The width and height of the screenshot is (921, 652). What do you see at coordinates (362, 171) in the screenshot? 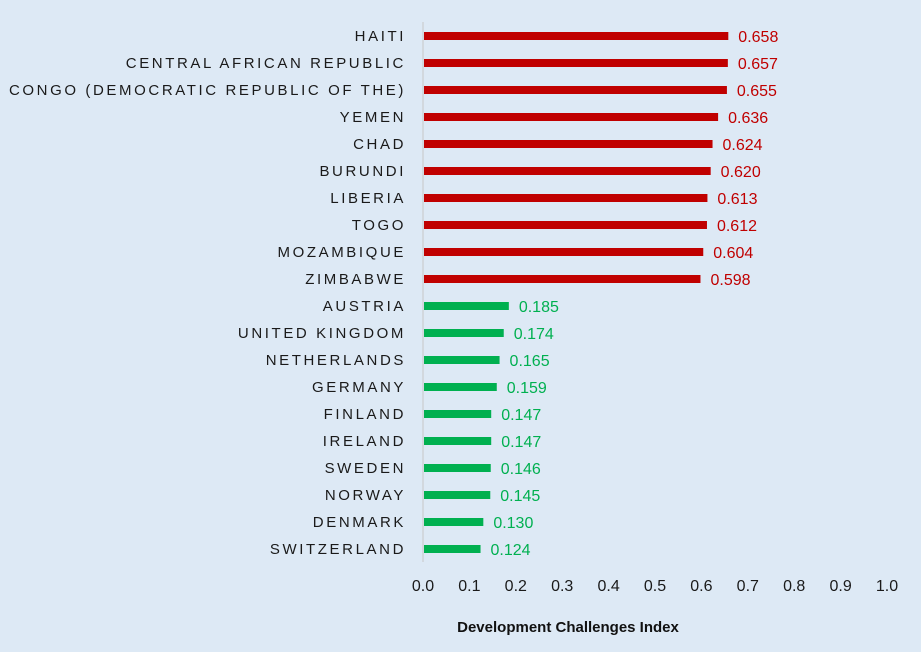
I see `category-label: BURUNDI` at bounding box center [362, 171].